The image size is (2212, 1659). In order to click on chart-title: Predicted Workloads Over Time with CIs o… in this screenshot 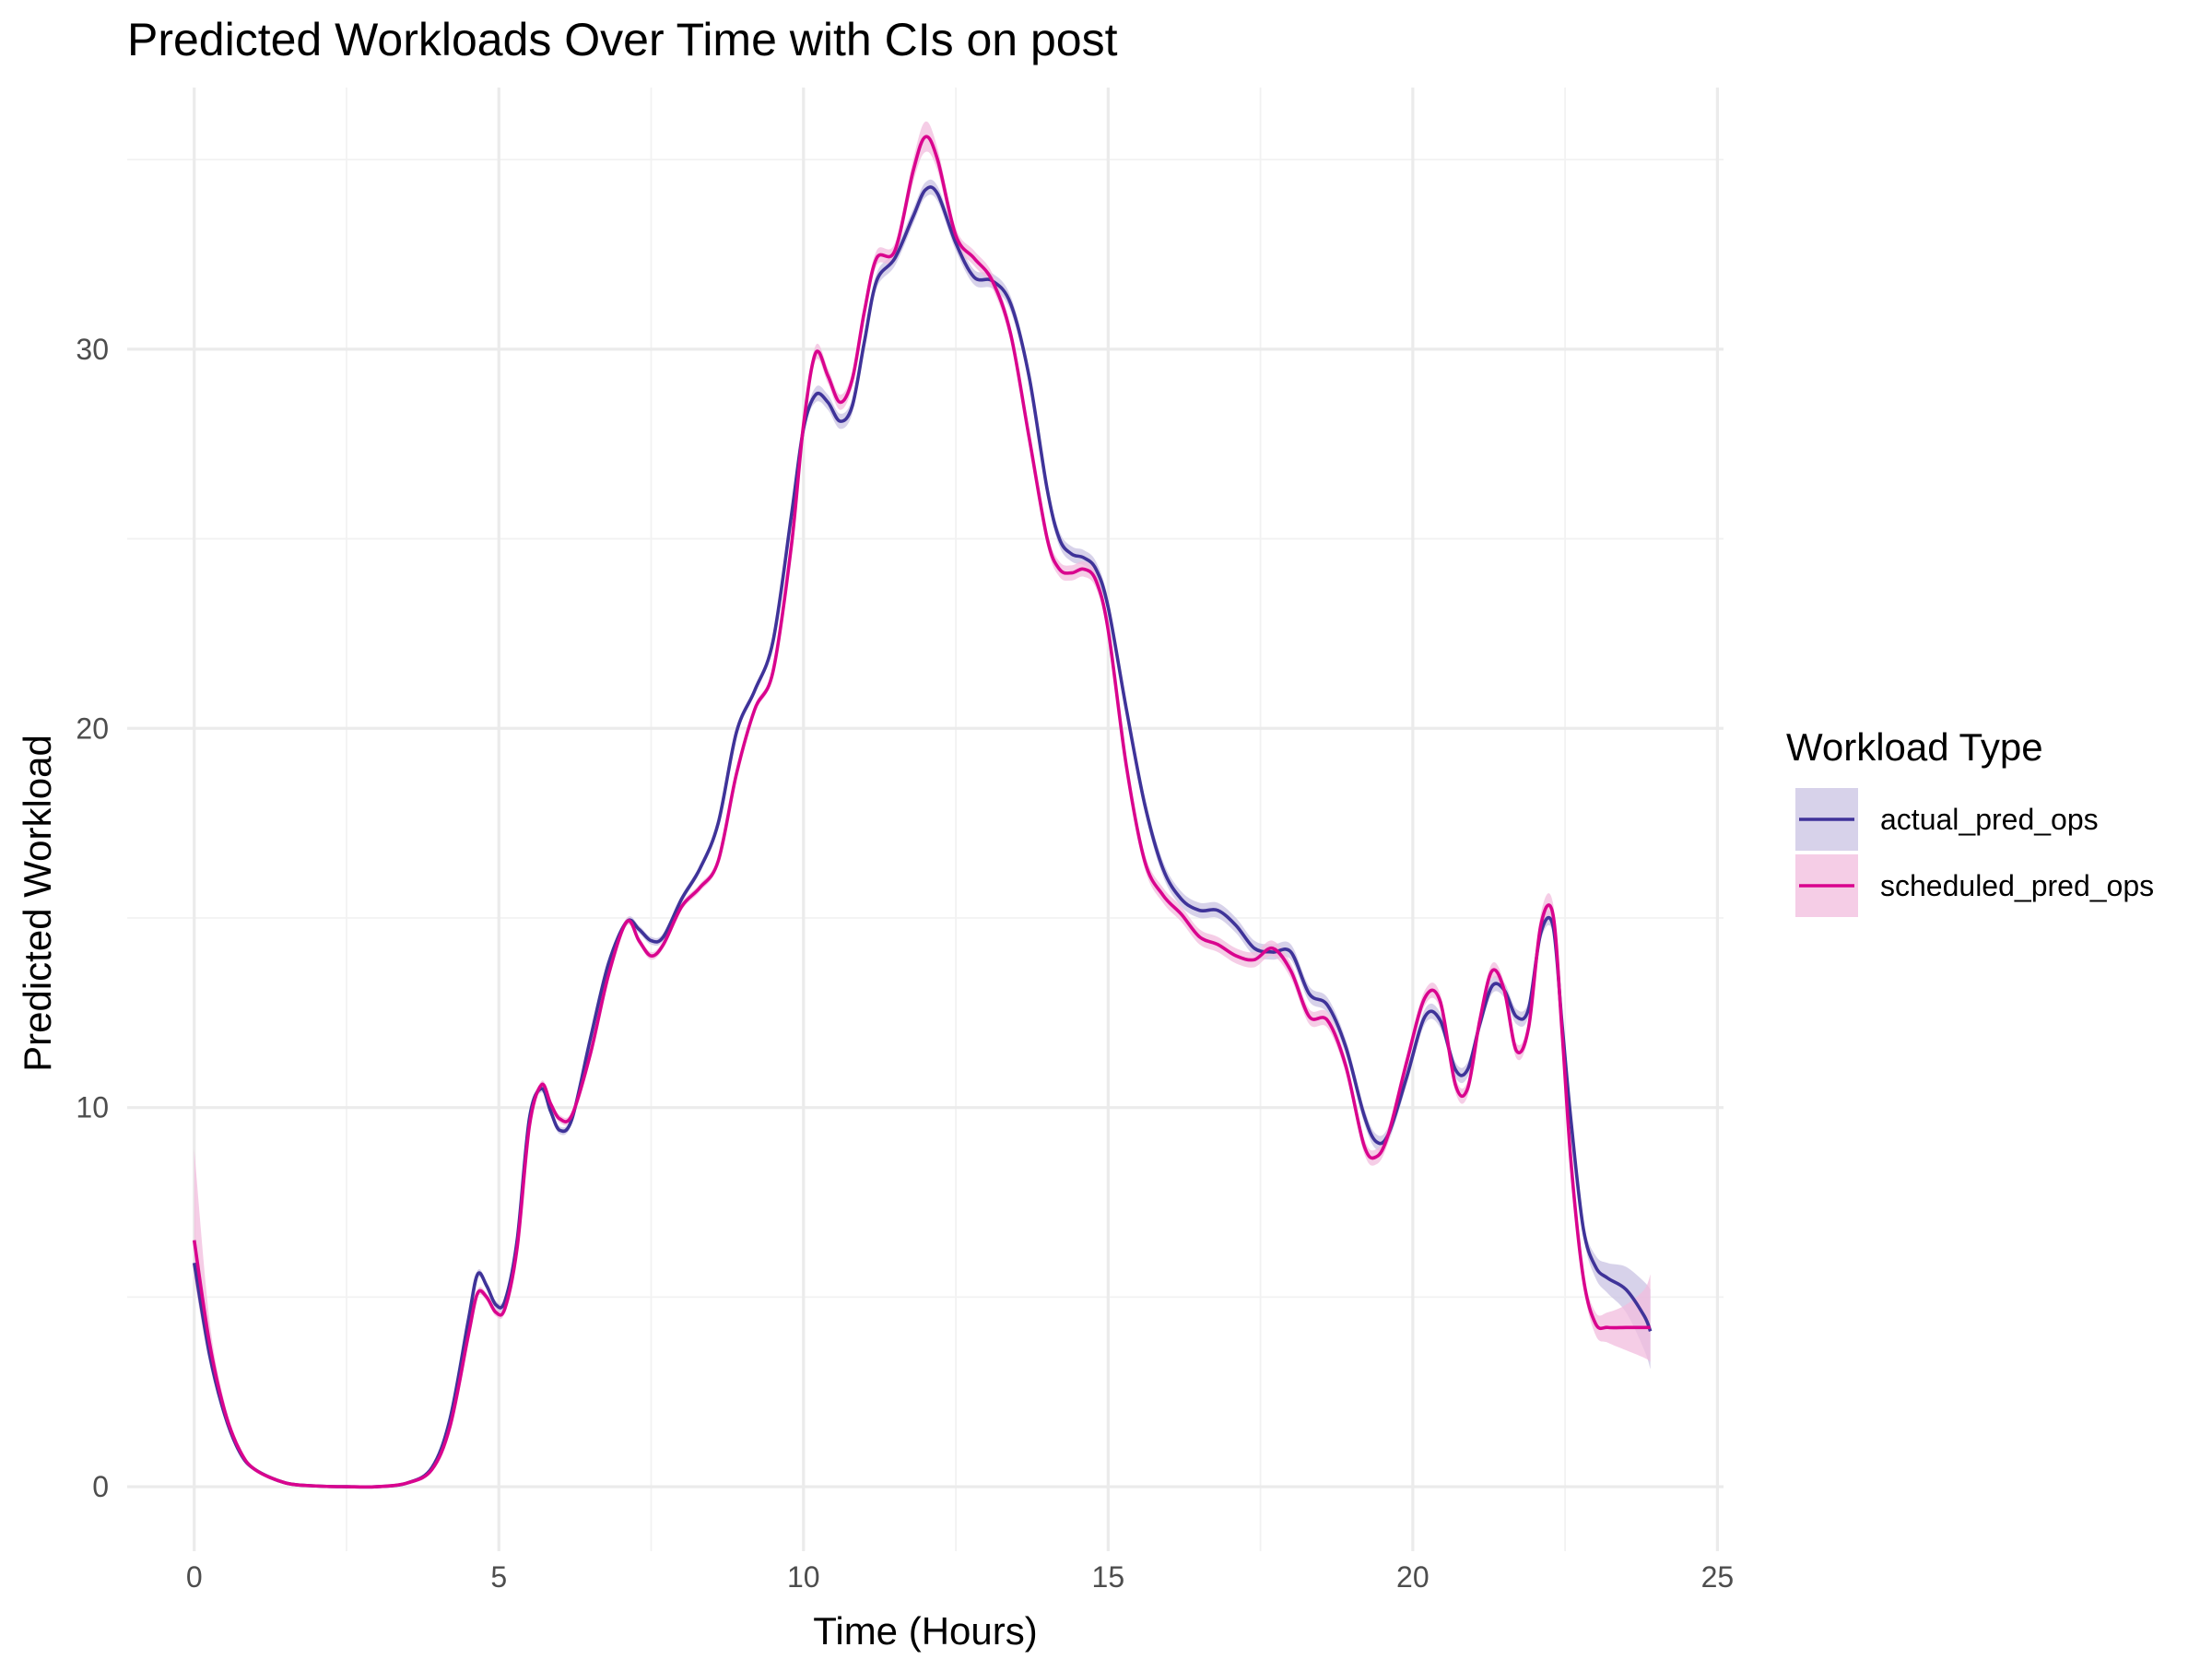, I will do `click(622, 39)`.